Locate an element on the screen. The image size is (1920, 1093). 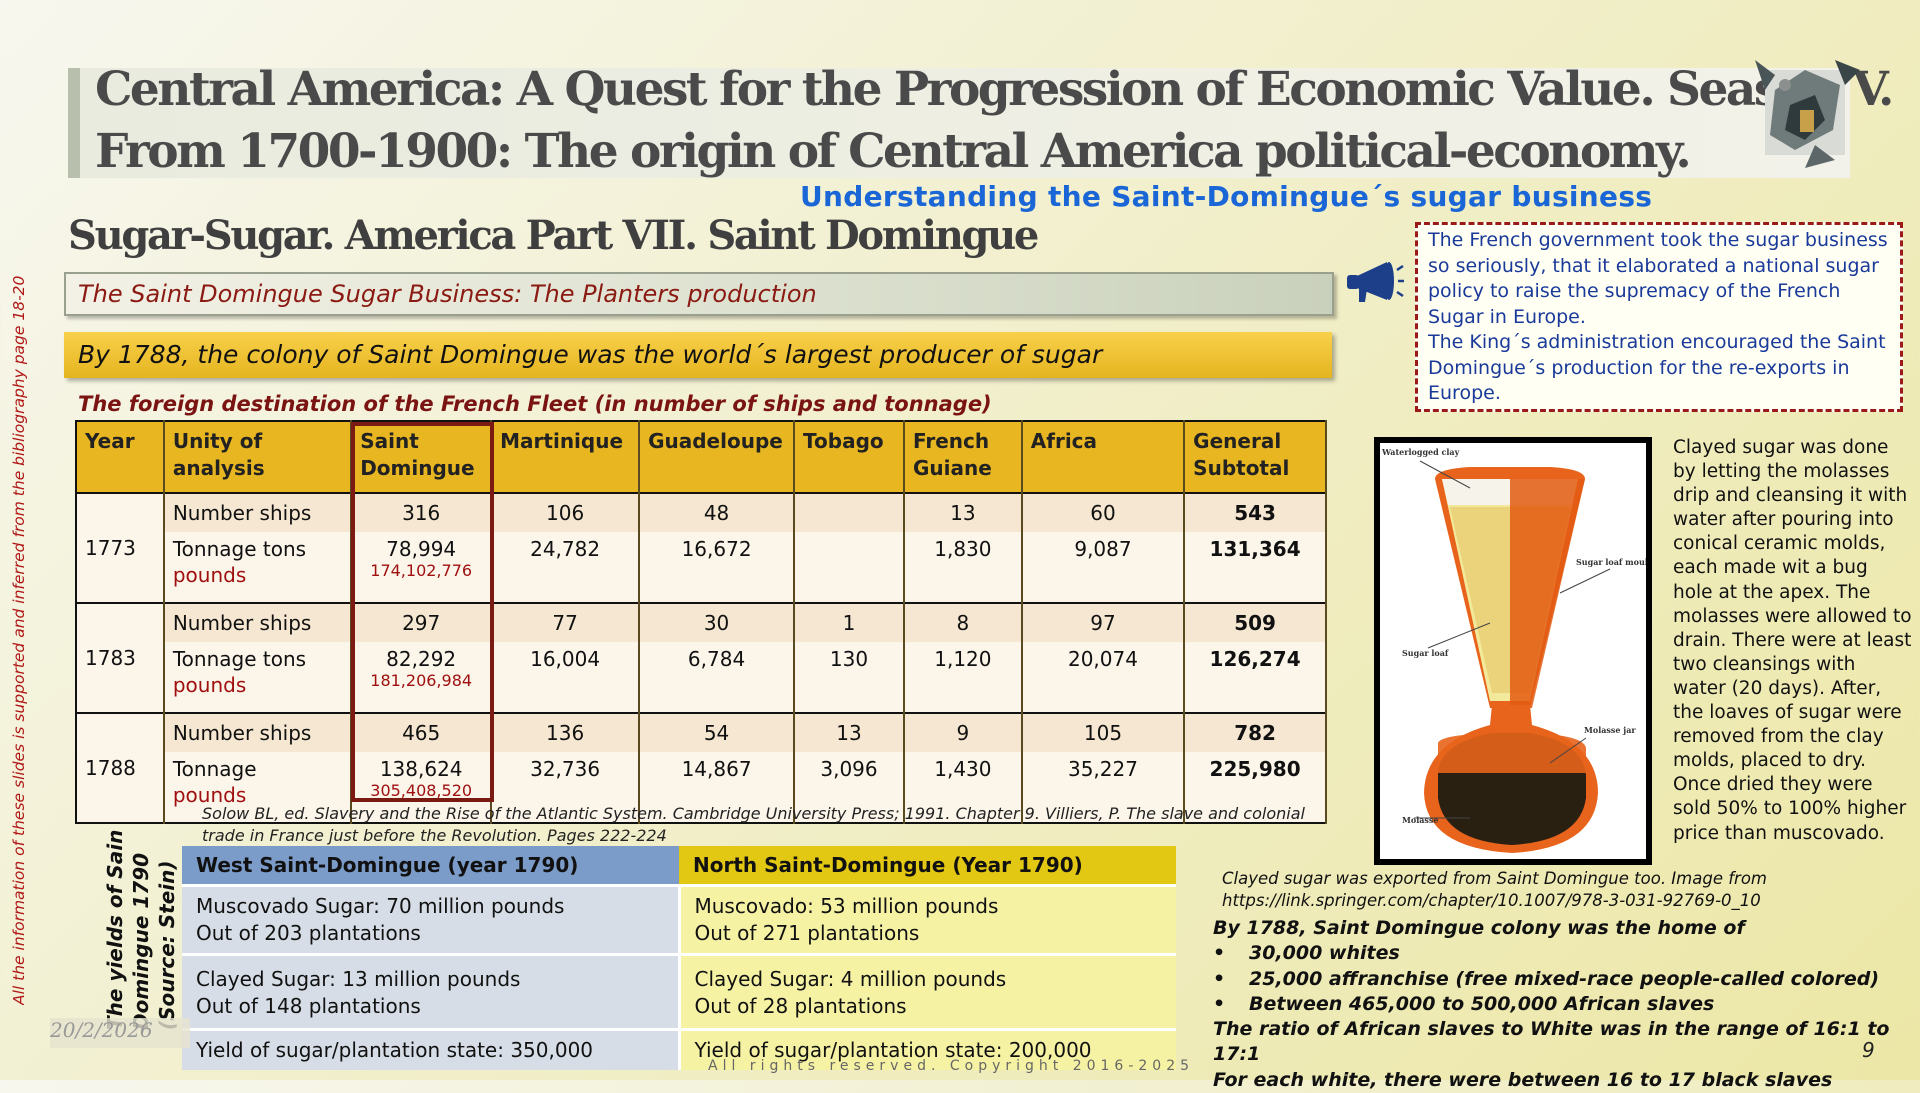
list-item: • 30,000 whites is located at coordinates (1306, 953).